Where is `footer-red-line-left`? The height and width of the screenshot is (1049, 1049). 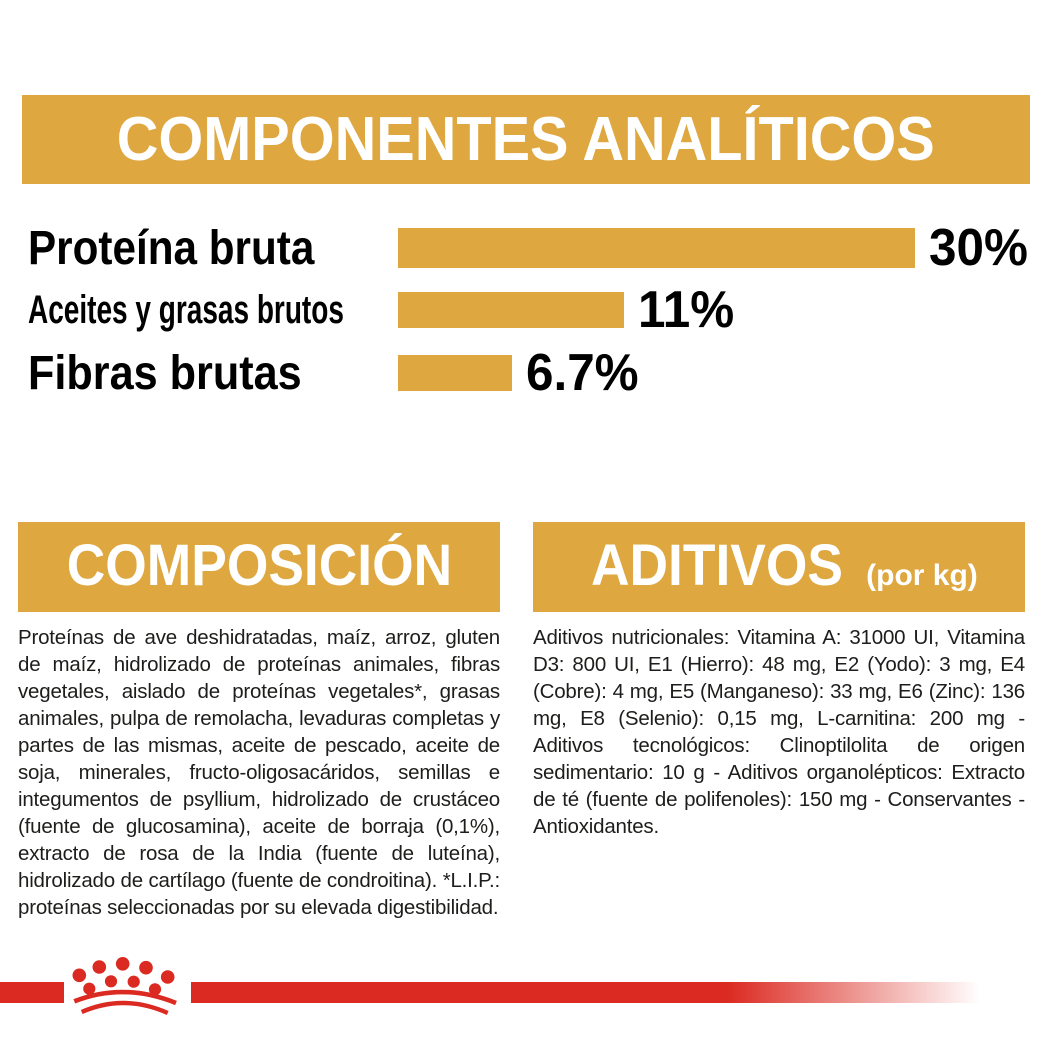 footer-red-line-left is located at coordinates (32, 992).